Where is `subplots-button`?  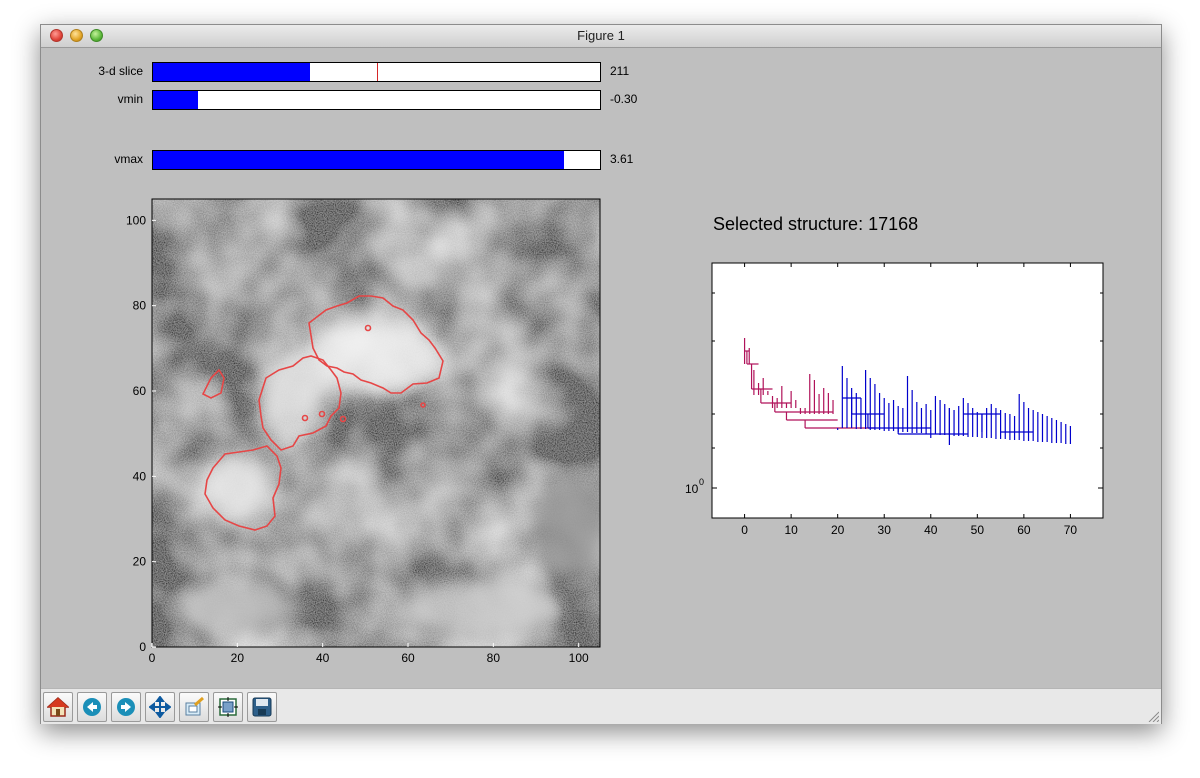 subplots-button is located at coordinates (228, 707).